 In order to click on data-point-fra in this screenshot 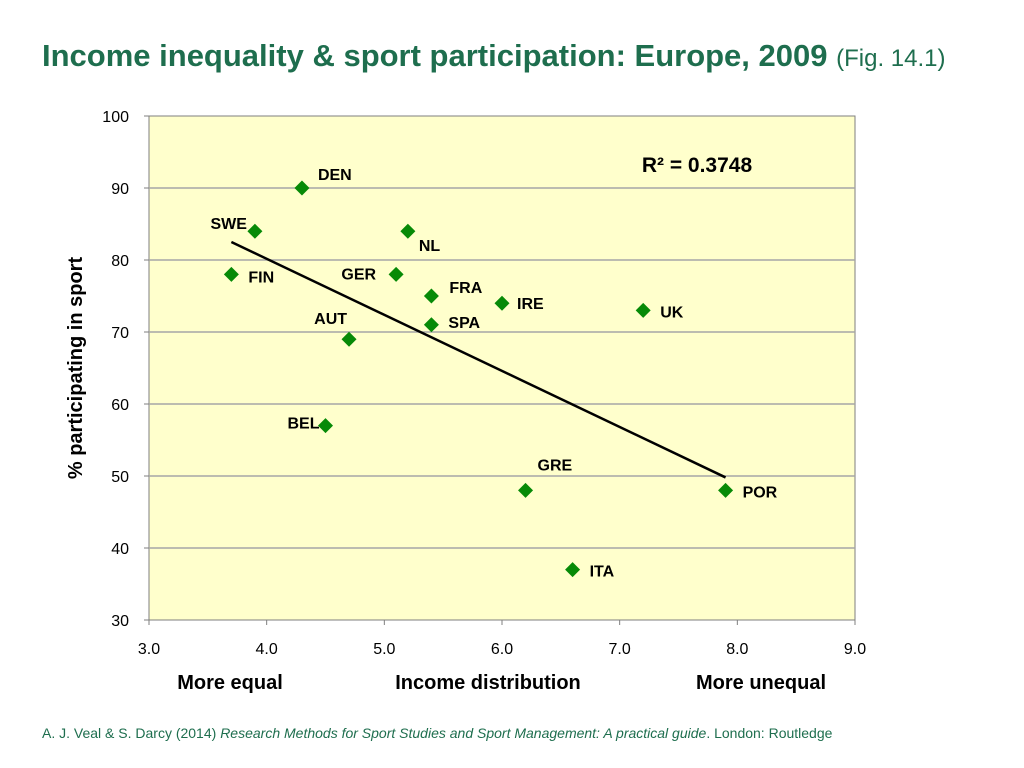, I will do `click(431, 296)`.